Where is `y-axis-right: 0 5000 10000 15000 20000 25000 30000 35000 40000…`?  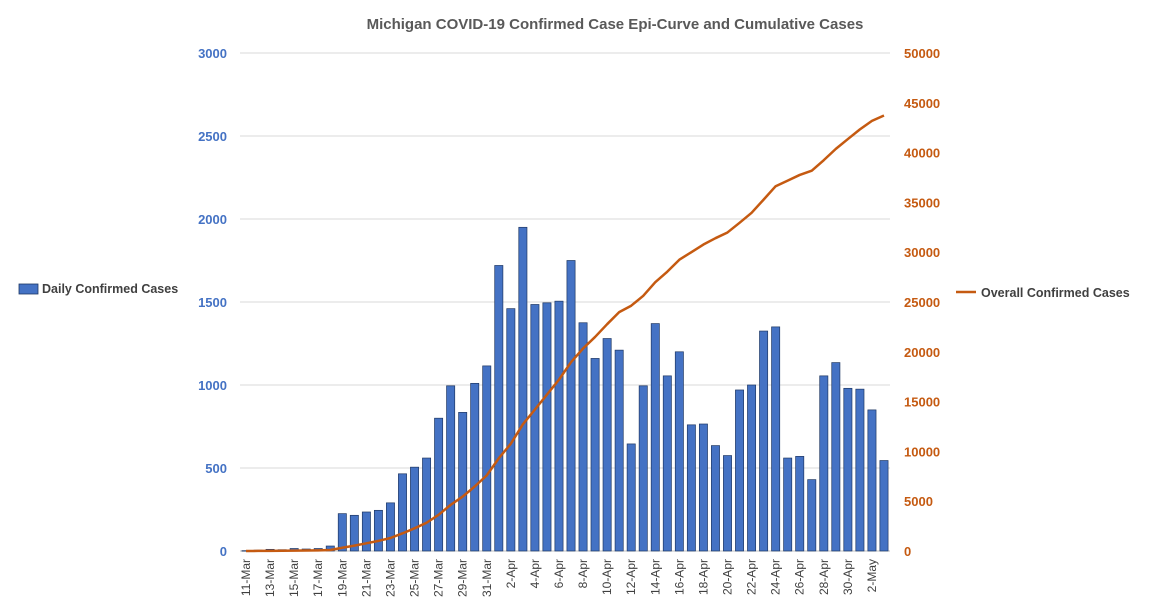 y-axis-right: 0 5000 10000 15000 20000 25000 30000 35000 40000… is located at coordinates (922, 302).